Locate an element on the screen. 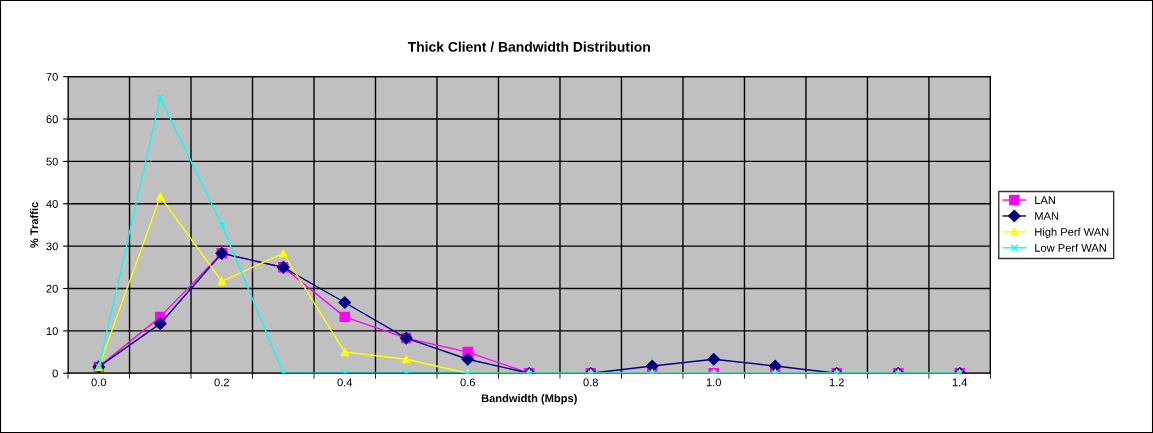 Image resolution: width=1153 pixels, height=433 pixels. x-tick-label: 0.8 is located at coordinates (590, 382).